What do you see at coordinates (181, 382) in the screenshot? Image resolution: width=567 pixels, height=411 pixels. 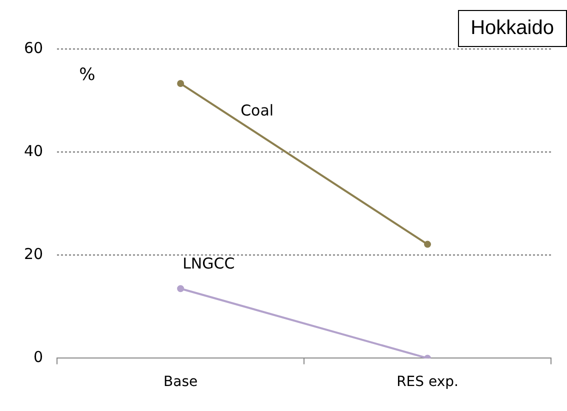 I see `x-tick-label: Base` at bounding box center [181, 382].